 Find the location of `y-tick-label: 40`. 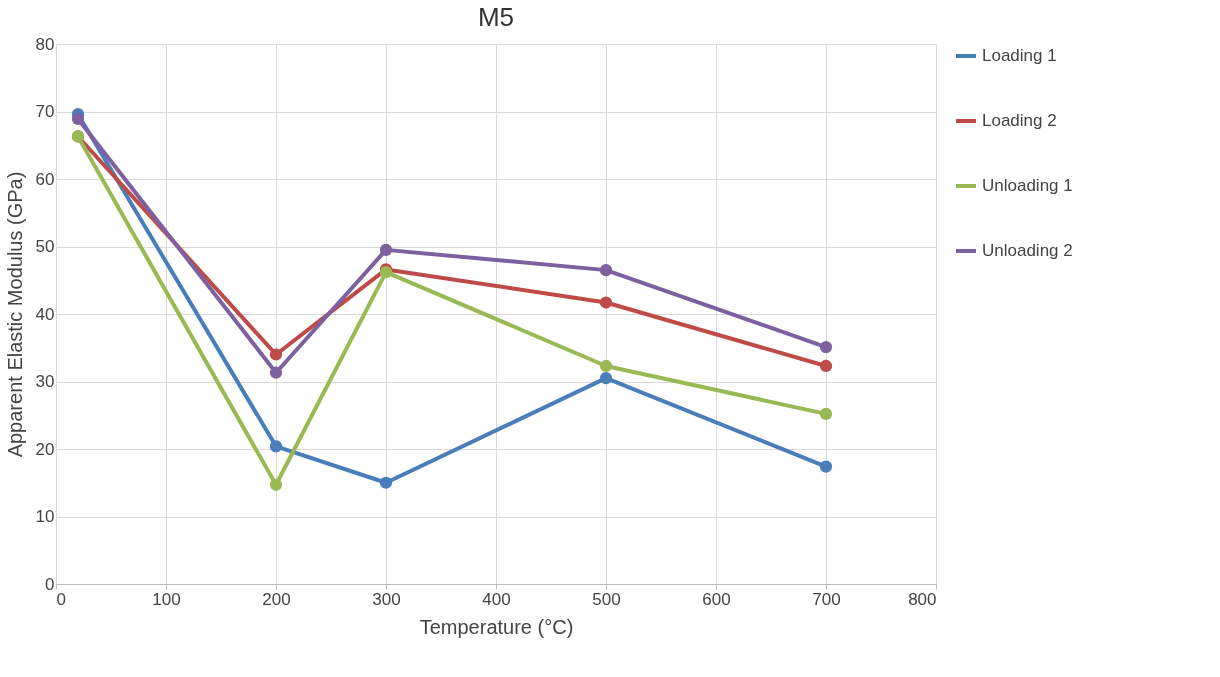

y-tick-label: 40 is located at coordinates (45, 314).